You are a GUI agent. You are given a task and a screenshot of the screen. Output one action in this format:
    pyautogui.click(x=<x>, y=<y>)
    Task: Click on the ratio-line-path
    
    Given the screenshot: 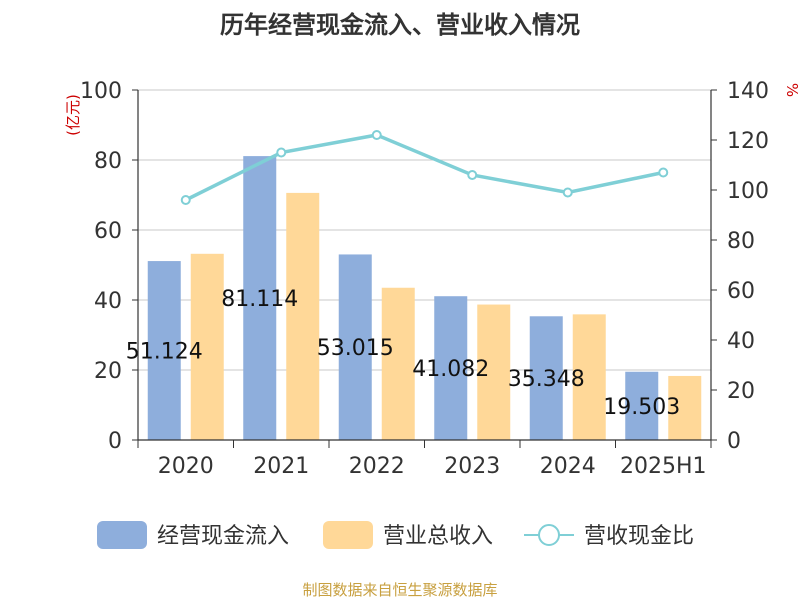 What is the action you would take?
    pyautogui.click(x=424, y=167)
    